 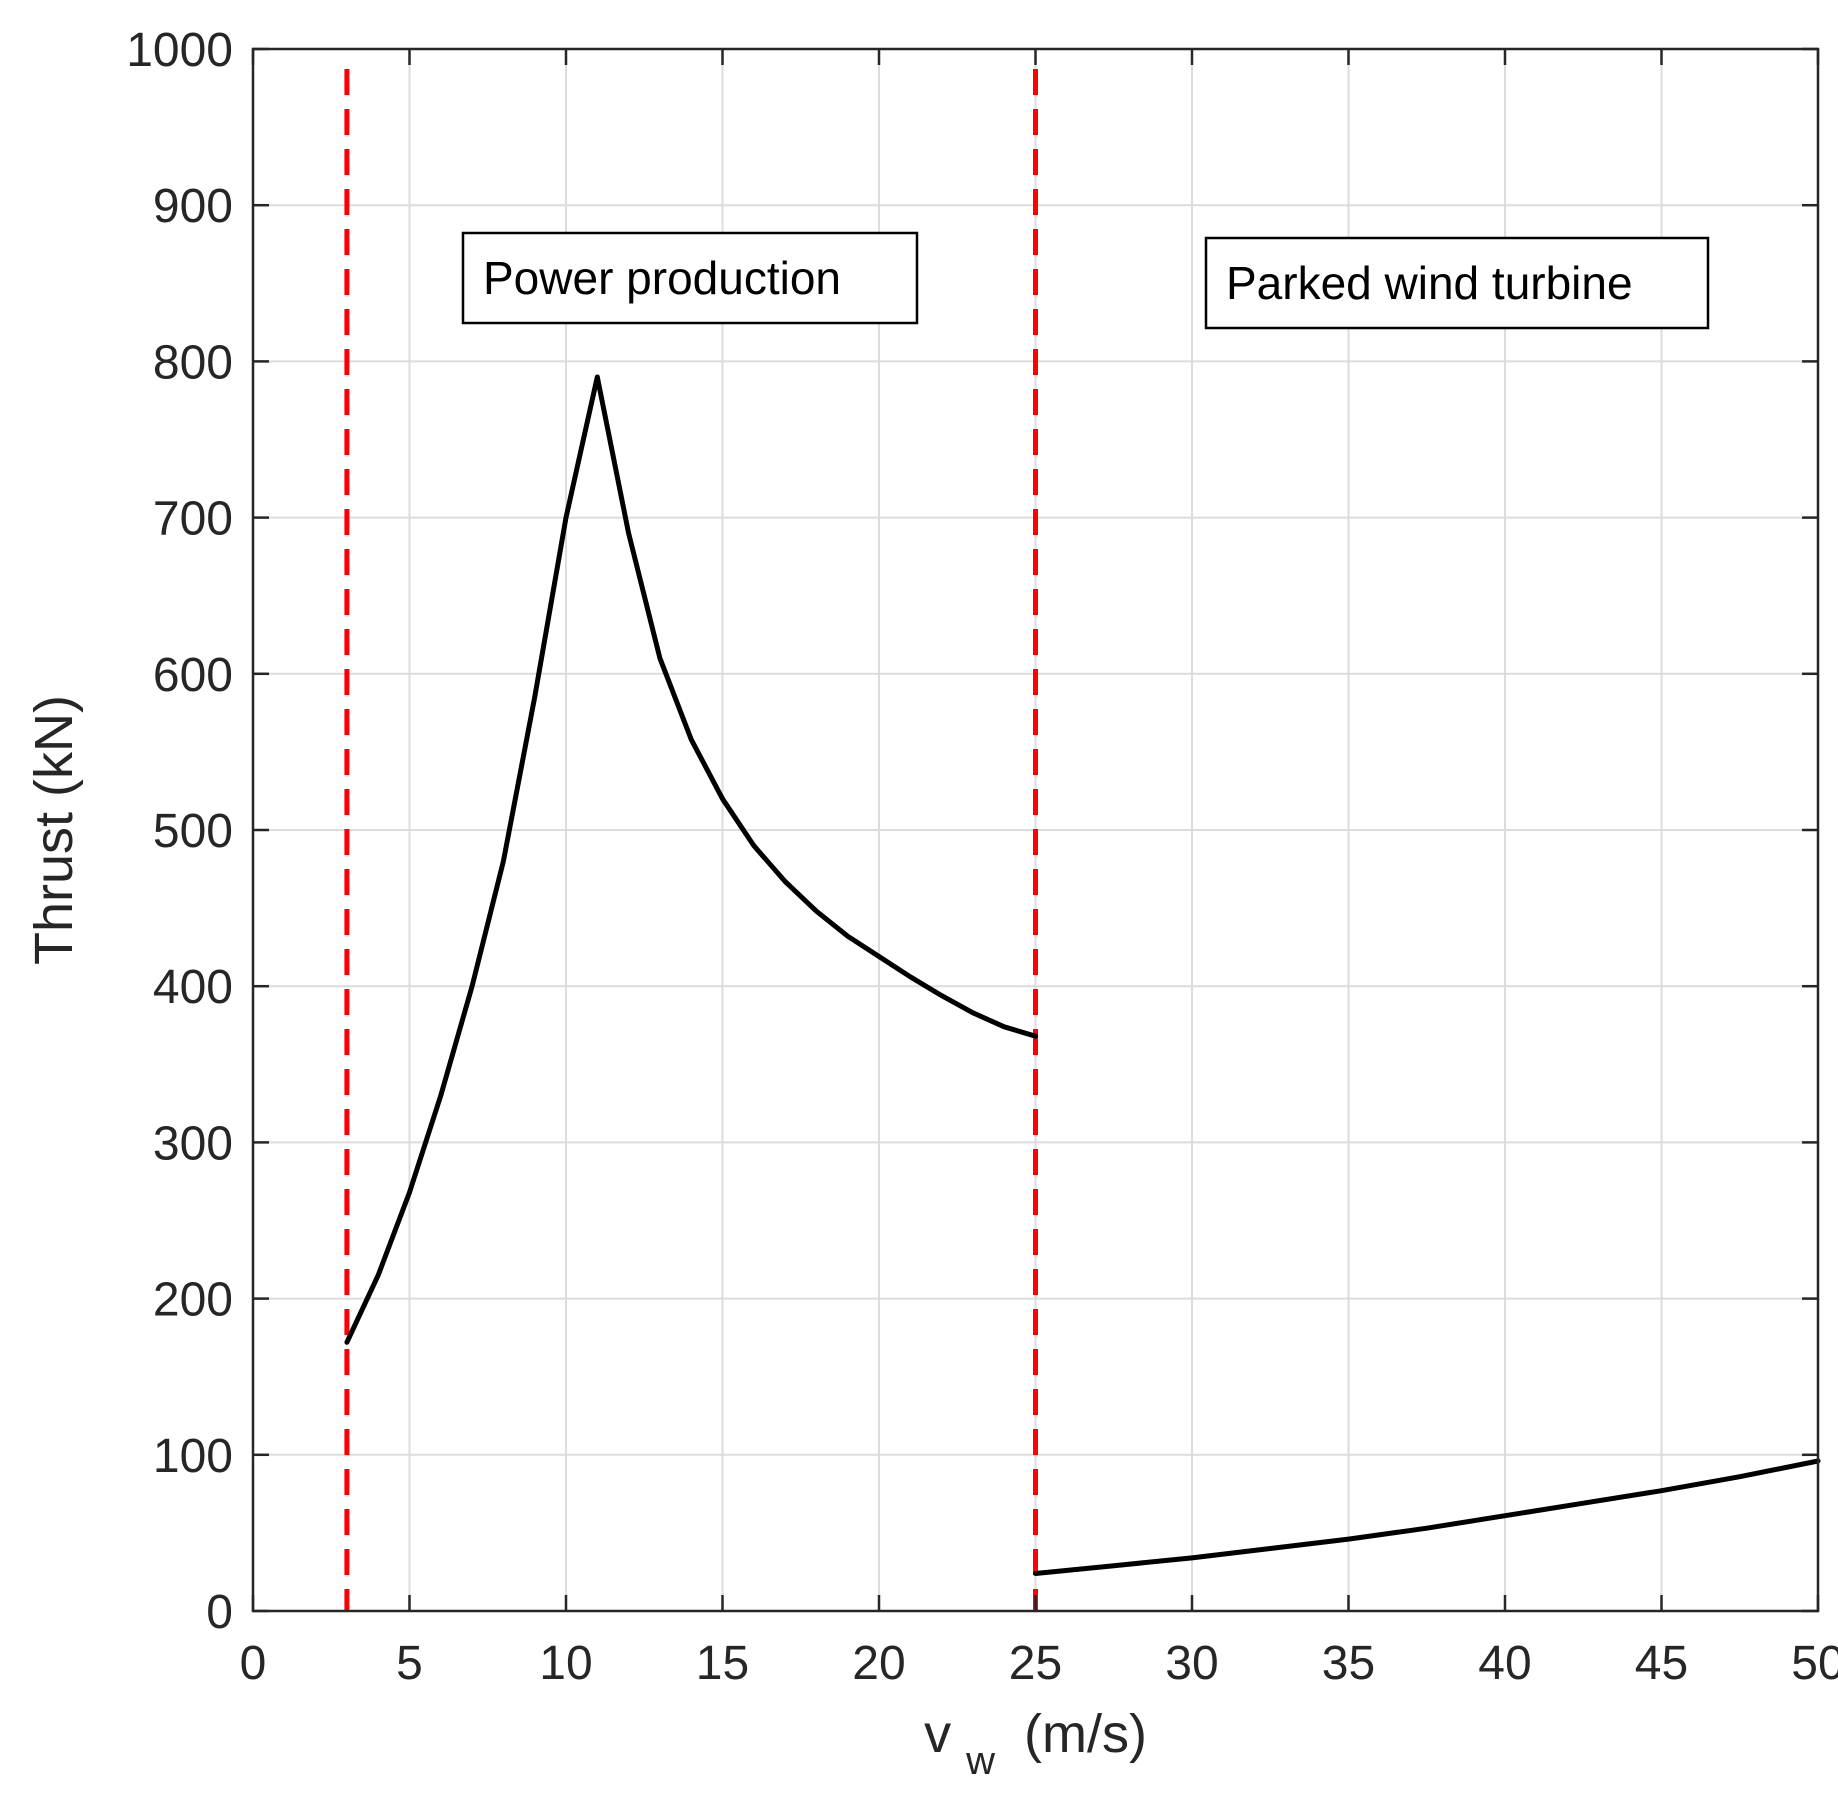 What do you see at coordinates (193, 675) in the screenshot?
I see `y-tick-label: 600` at bounding box center [193, 675].